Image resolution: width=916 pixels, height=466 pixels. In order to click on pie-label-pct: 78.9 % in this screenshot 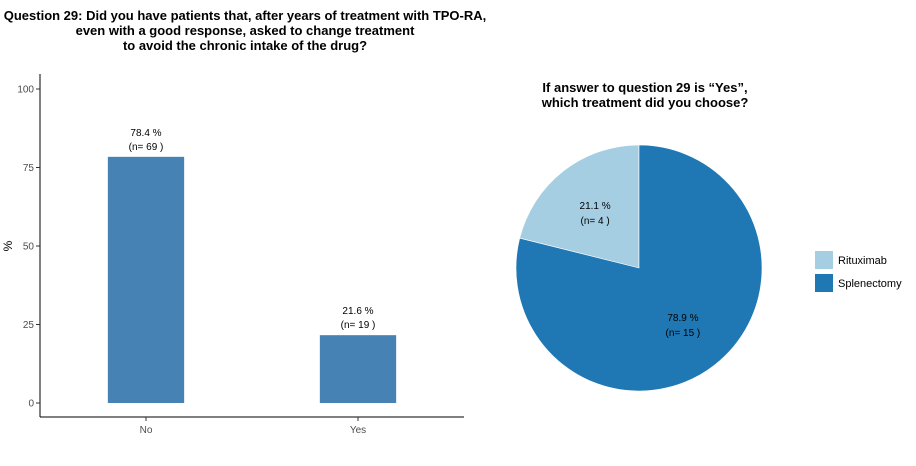, I will do `click(682, 318)`.